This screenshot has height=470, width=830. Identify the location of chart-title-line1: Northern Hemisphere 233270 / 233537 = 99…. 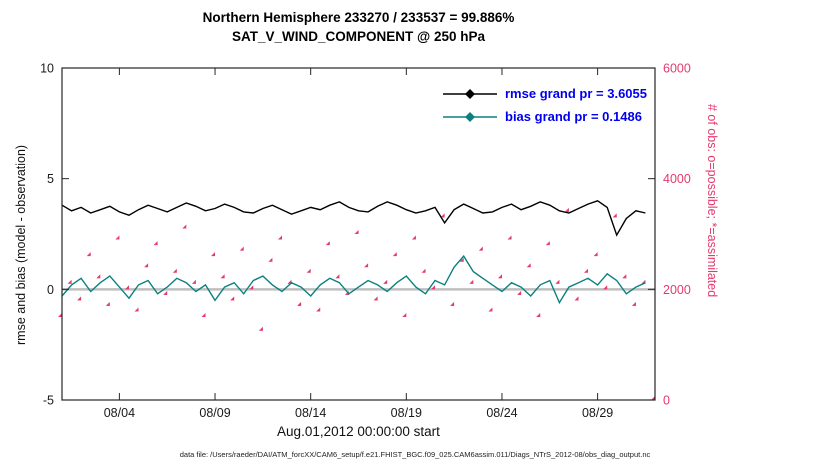
(358, 17).